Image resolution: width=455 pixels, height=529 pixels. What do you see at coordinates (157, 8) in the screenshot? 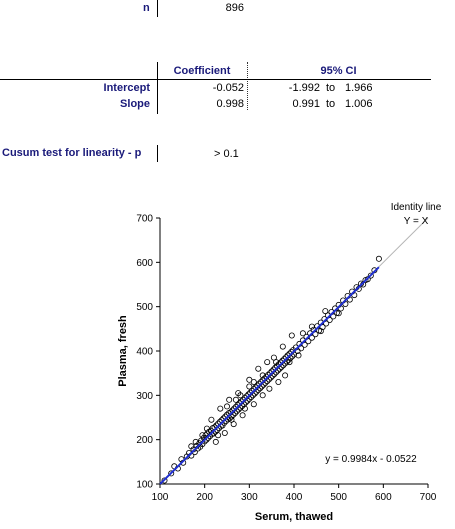
I see `n-divider` at bounding box center [157, 8].